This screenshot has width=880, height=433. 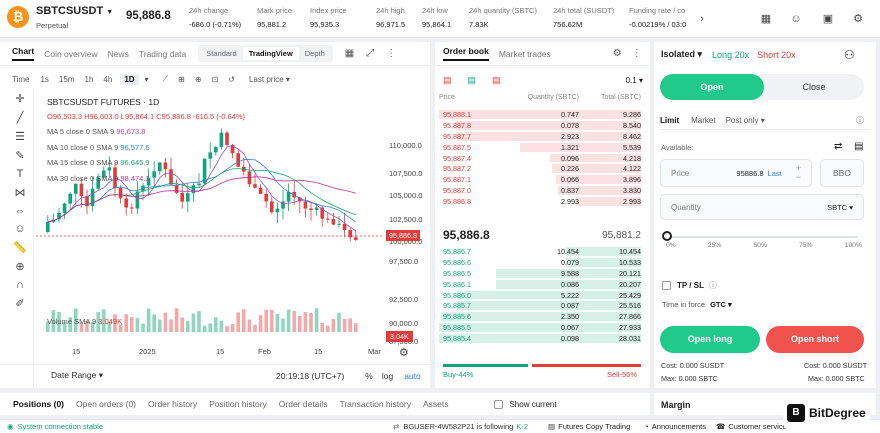 I want to click on interval-15m: 15m, so click(x=66, y=79).